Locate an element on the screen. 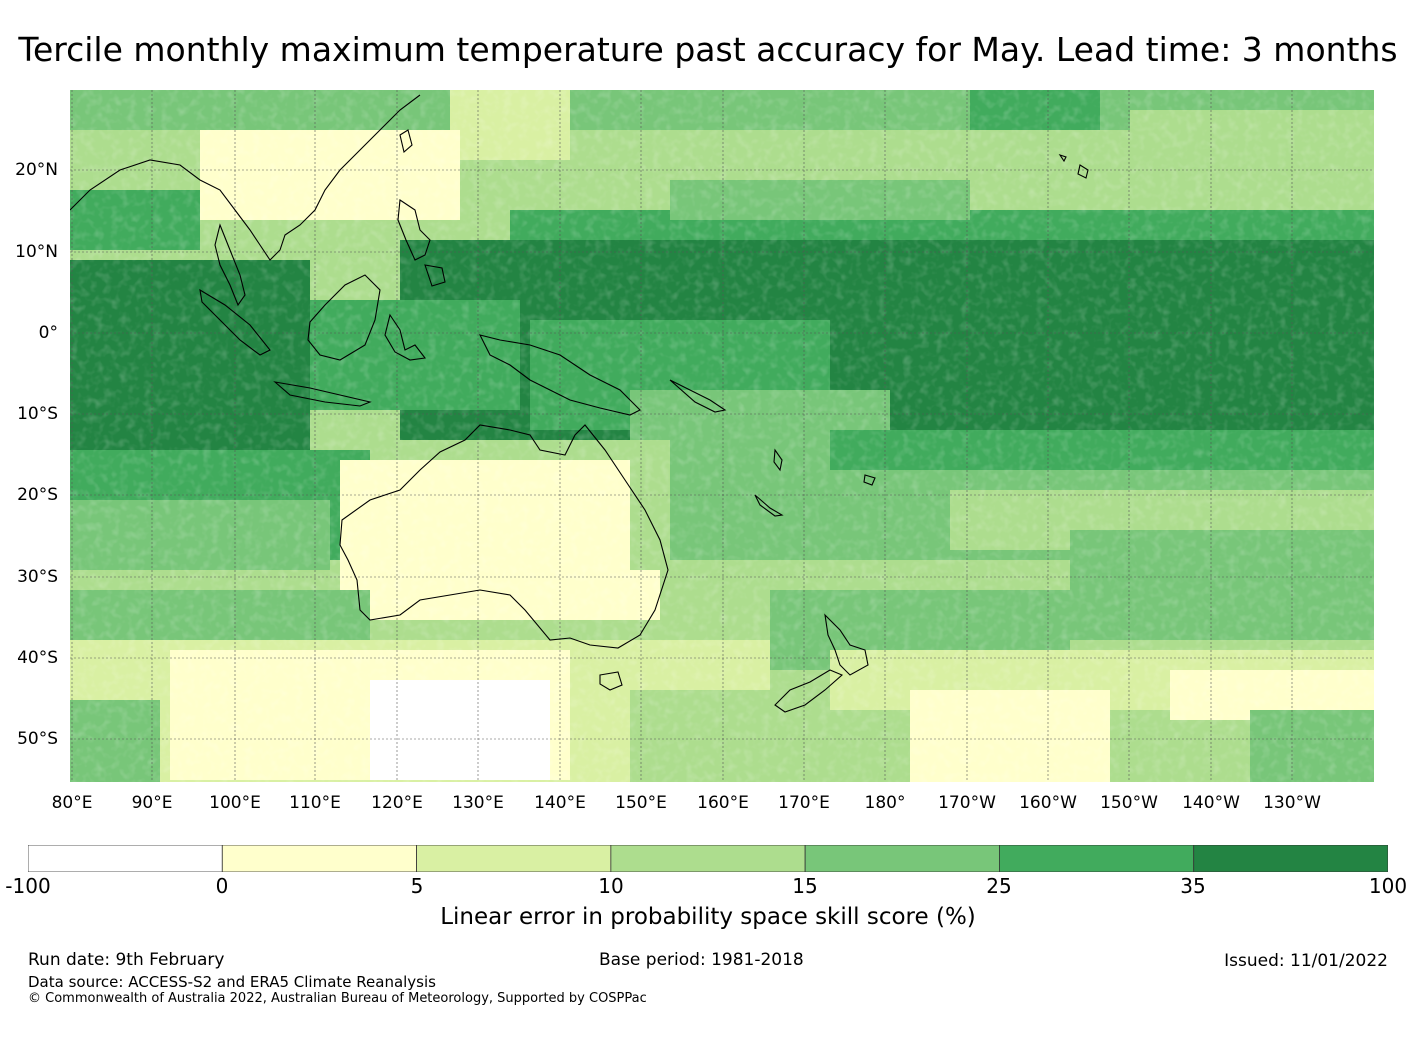  lat-label-10s: 10°S is located at coordinates (37, 414).